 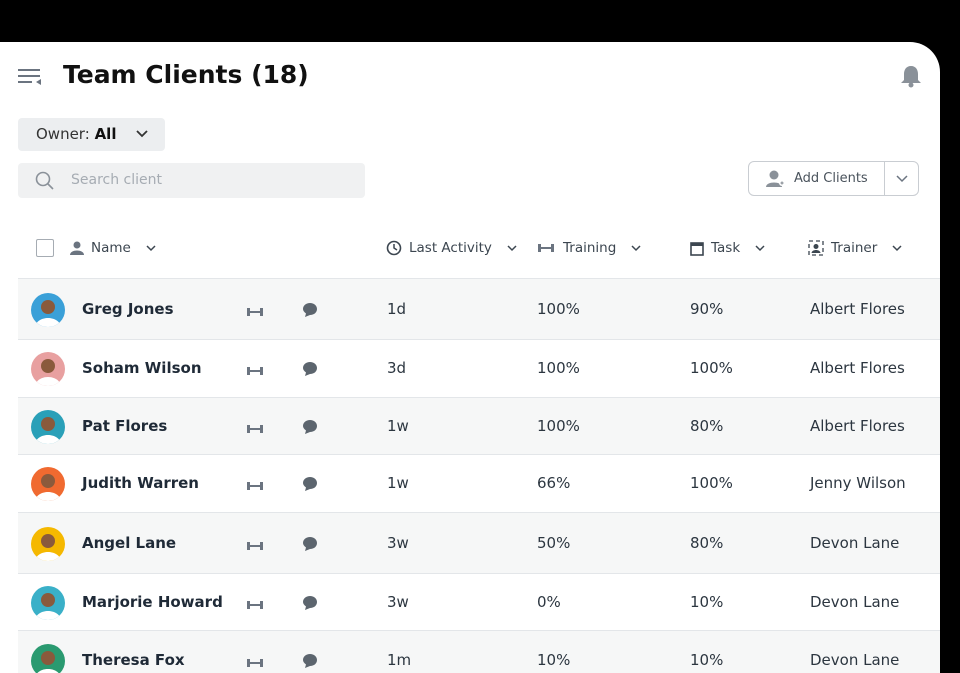 I want to click on column-header-label: Last Activity, so click(x=450, y=248).